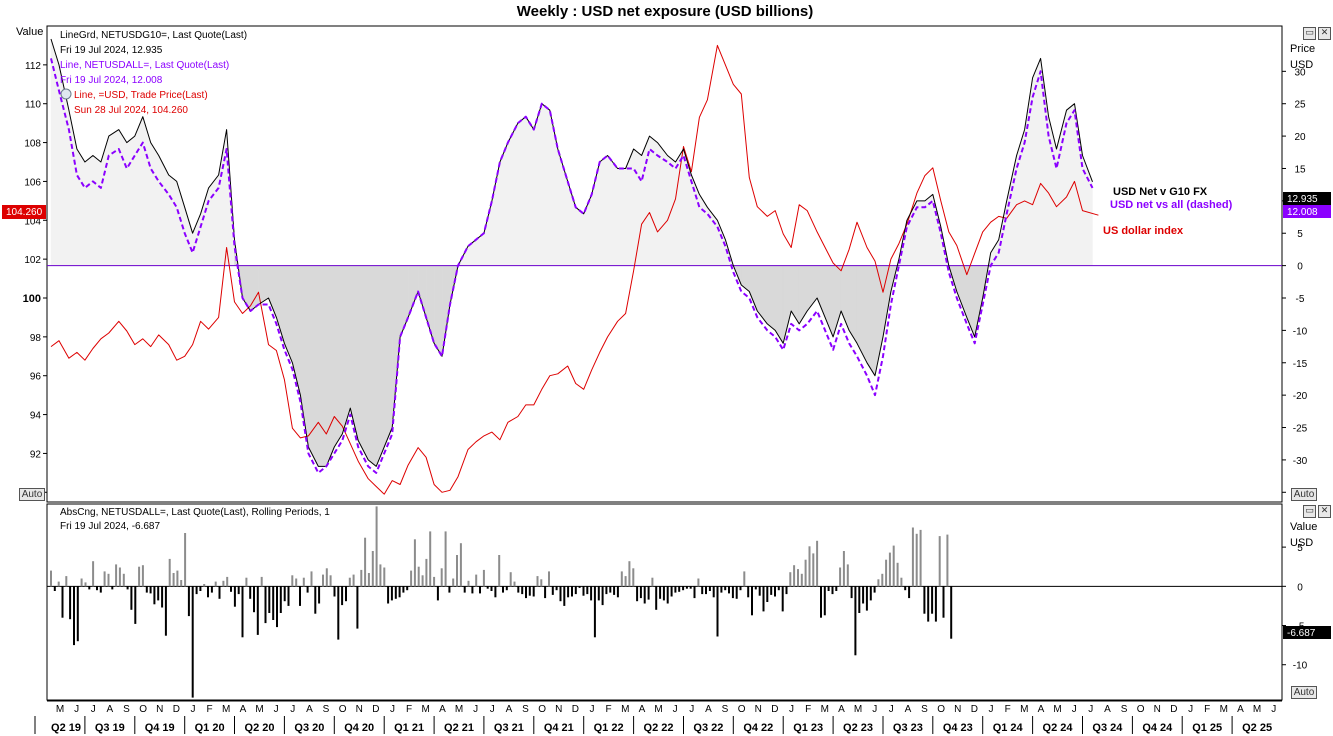 Image resolution: width=1333 pixels, height=736 pixels. I want to click on month-label: O, so click(343, 709).